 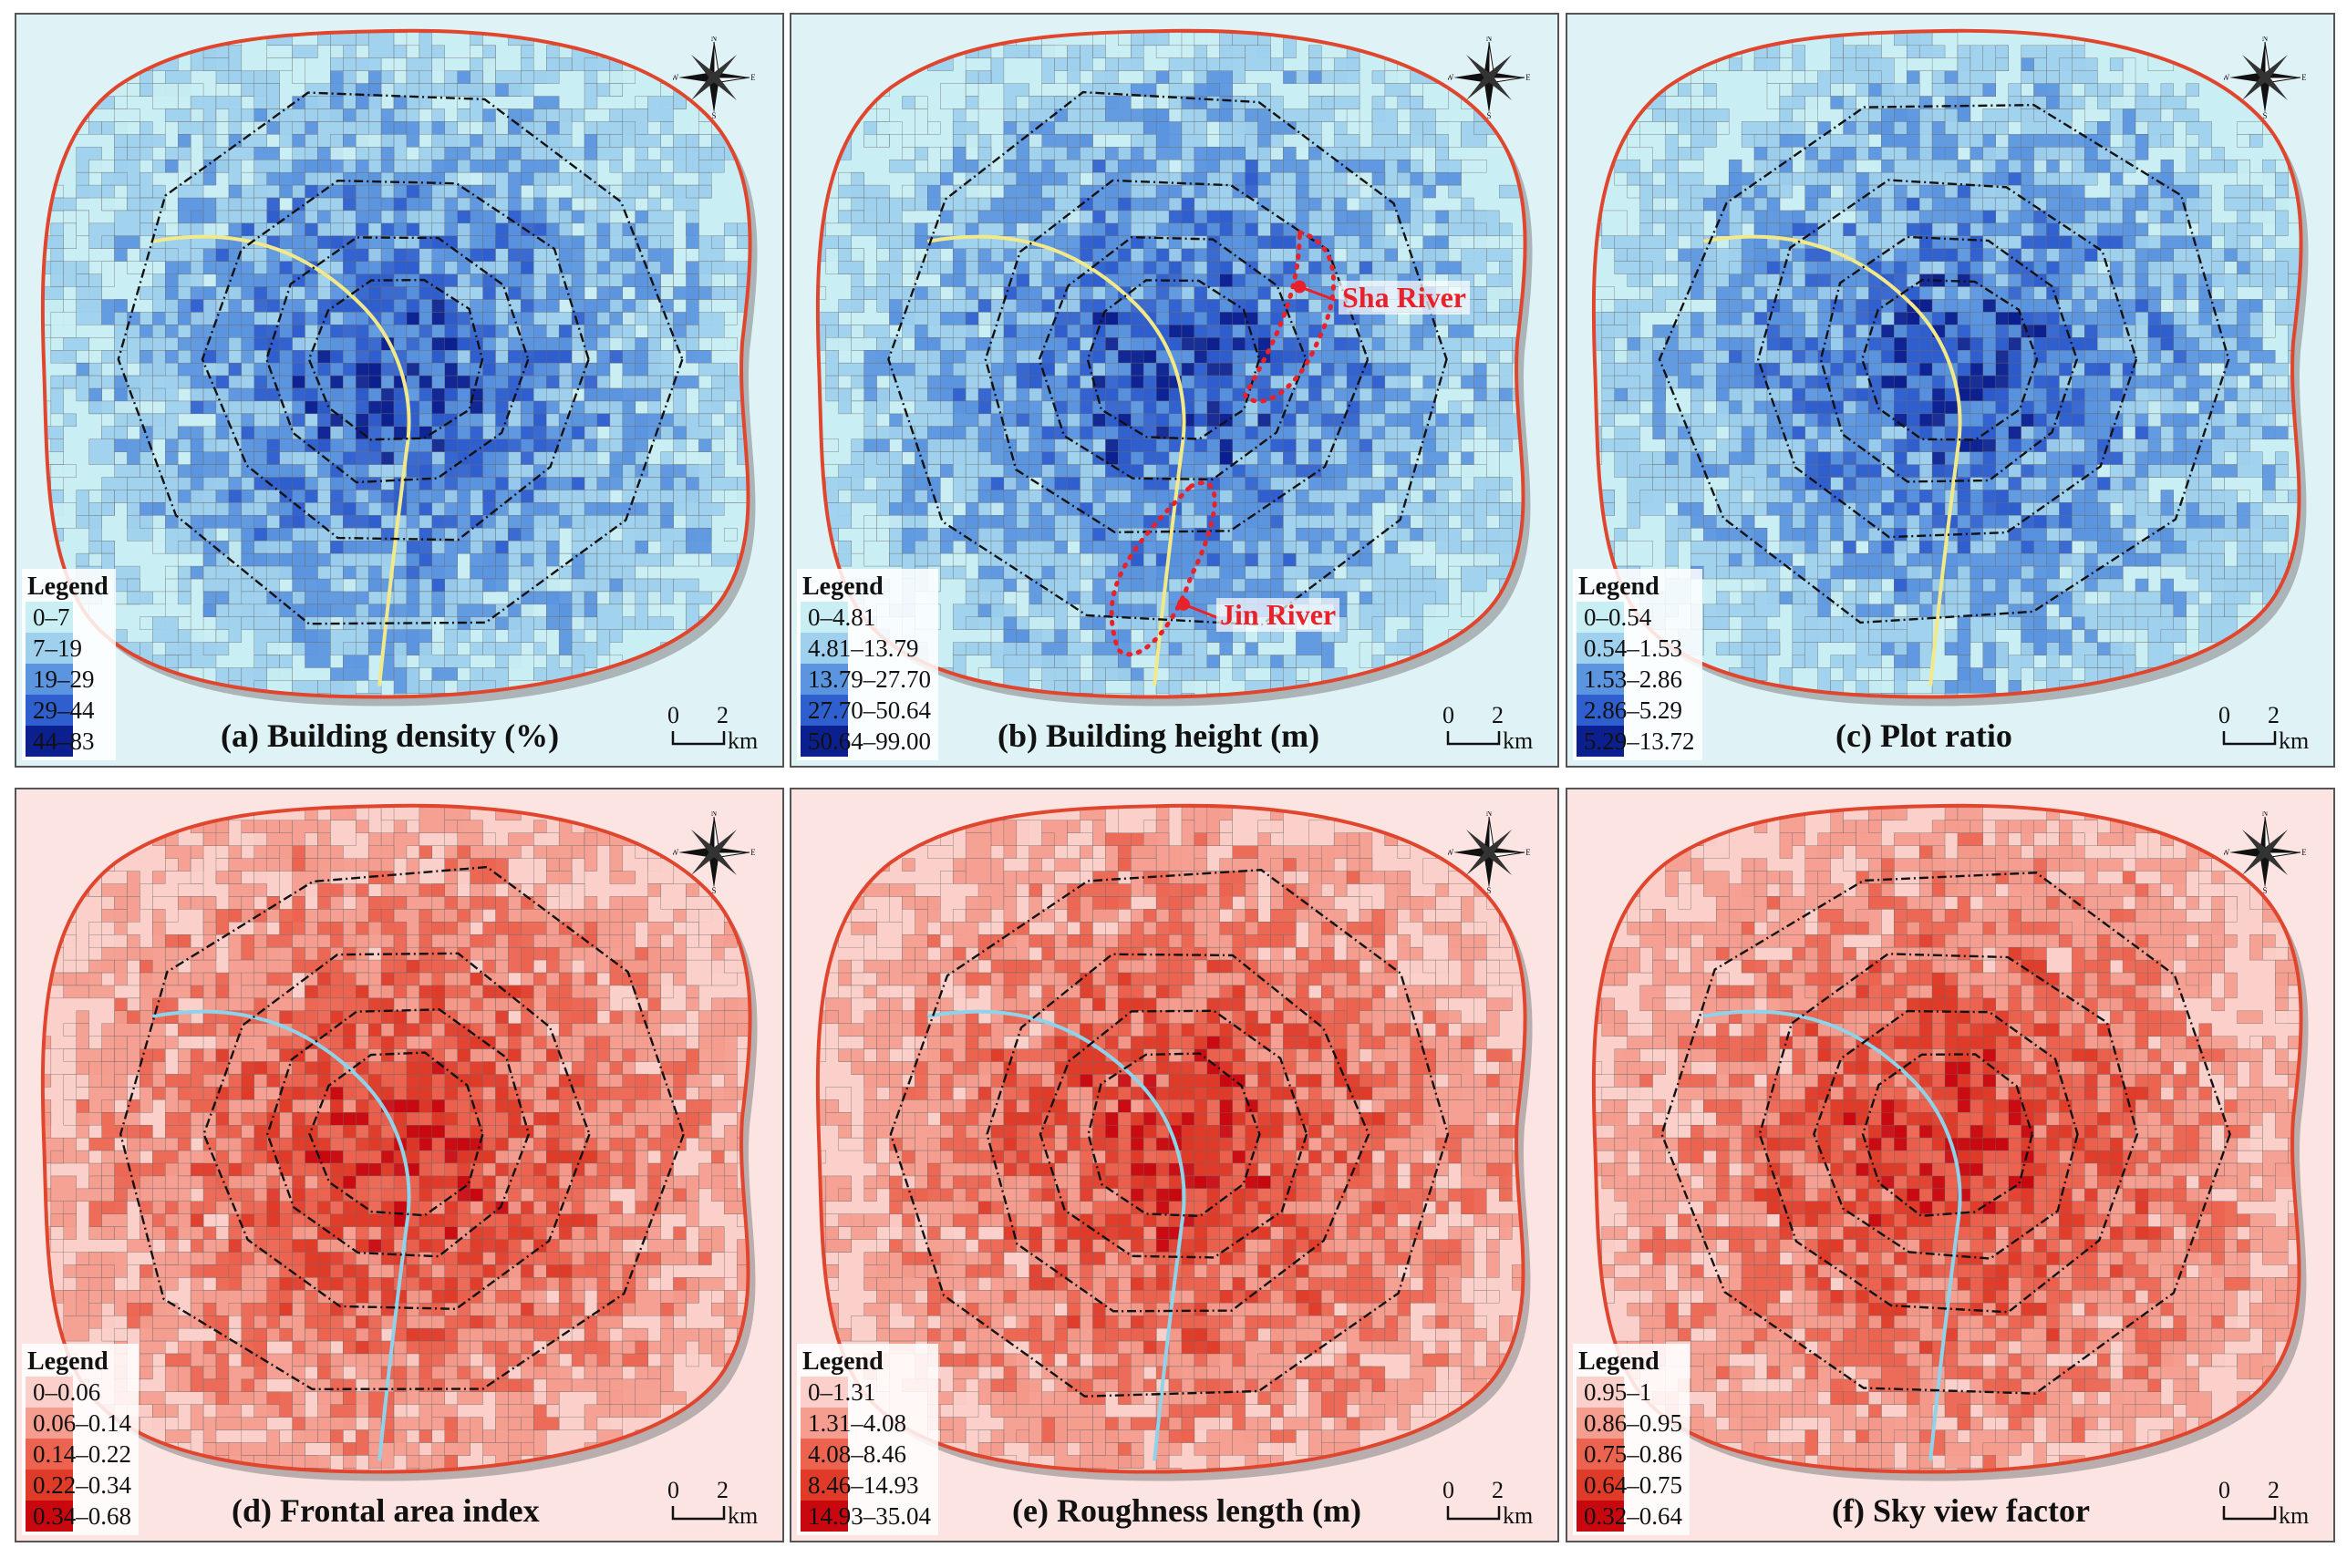 What do you see at coordinates (64, 741) in the screenshot?
I see `legend-label: 44–83` at bounding box center [64, 741].